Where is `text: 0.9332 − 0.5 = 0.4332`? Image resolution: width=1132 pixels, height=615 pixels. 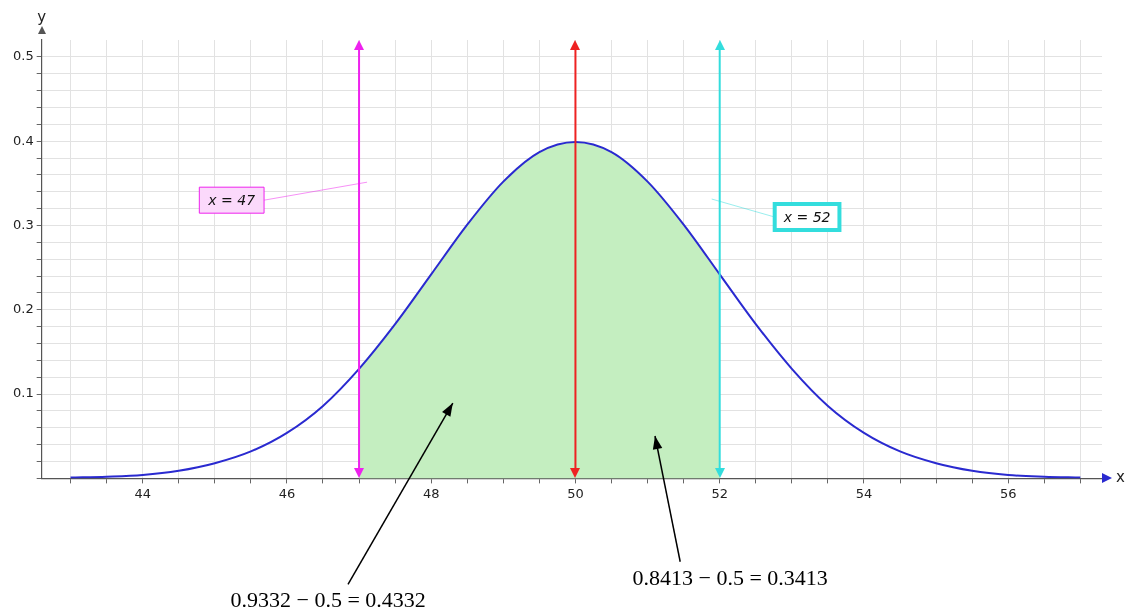
text: 0.9332 − 0.5 = 0.4332 is located at coordinates (328, 599).